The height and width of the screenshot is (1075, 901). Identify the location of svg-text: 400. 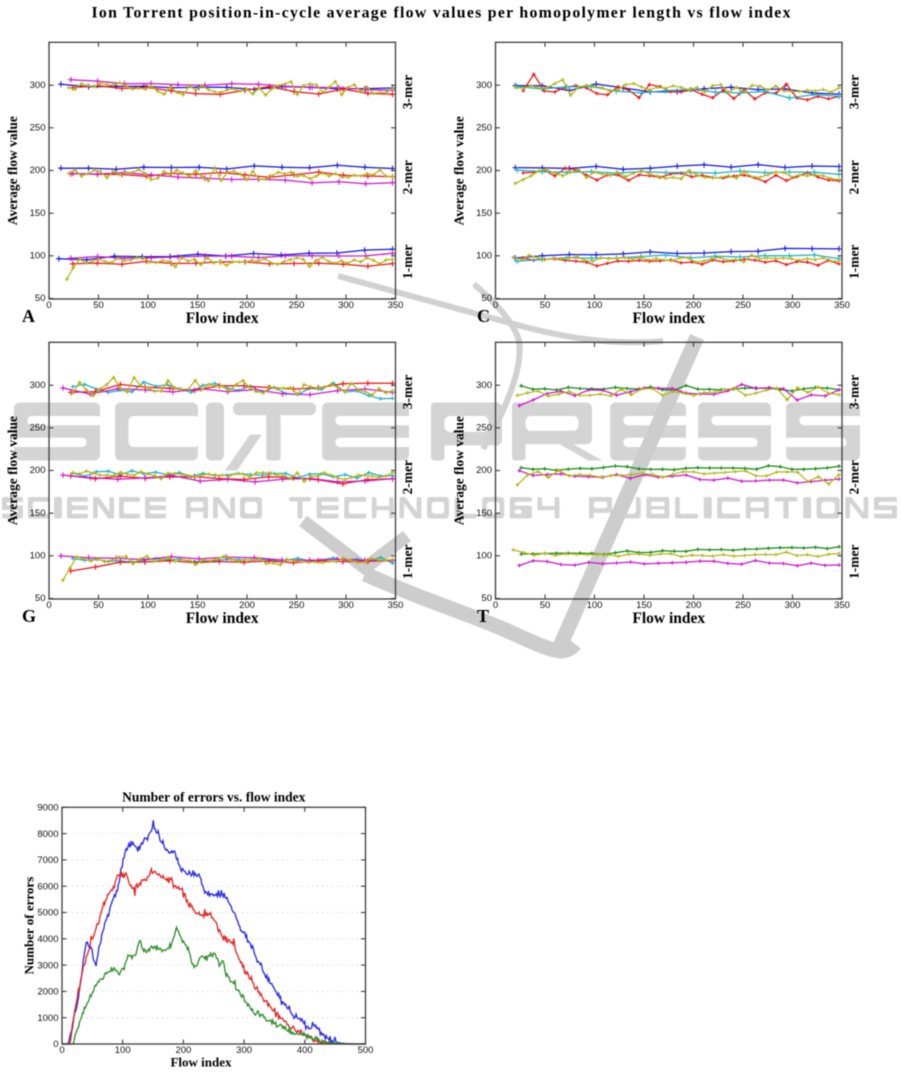
(305, 1050).